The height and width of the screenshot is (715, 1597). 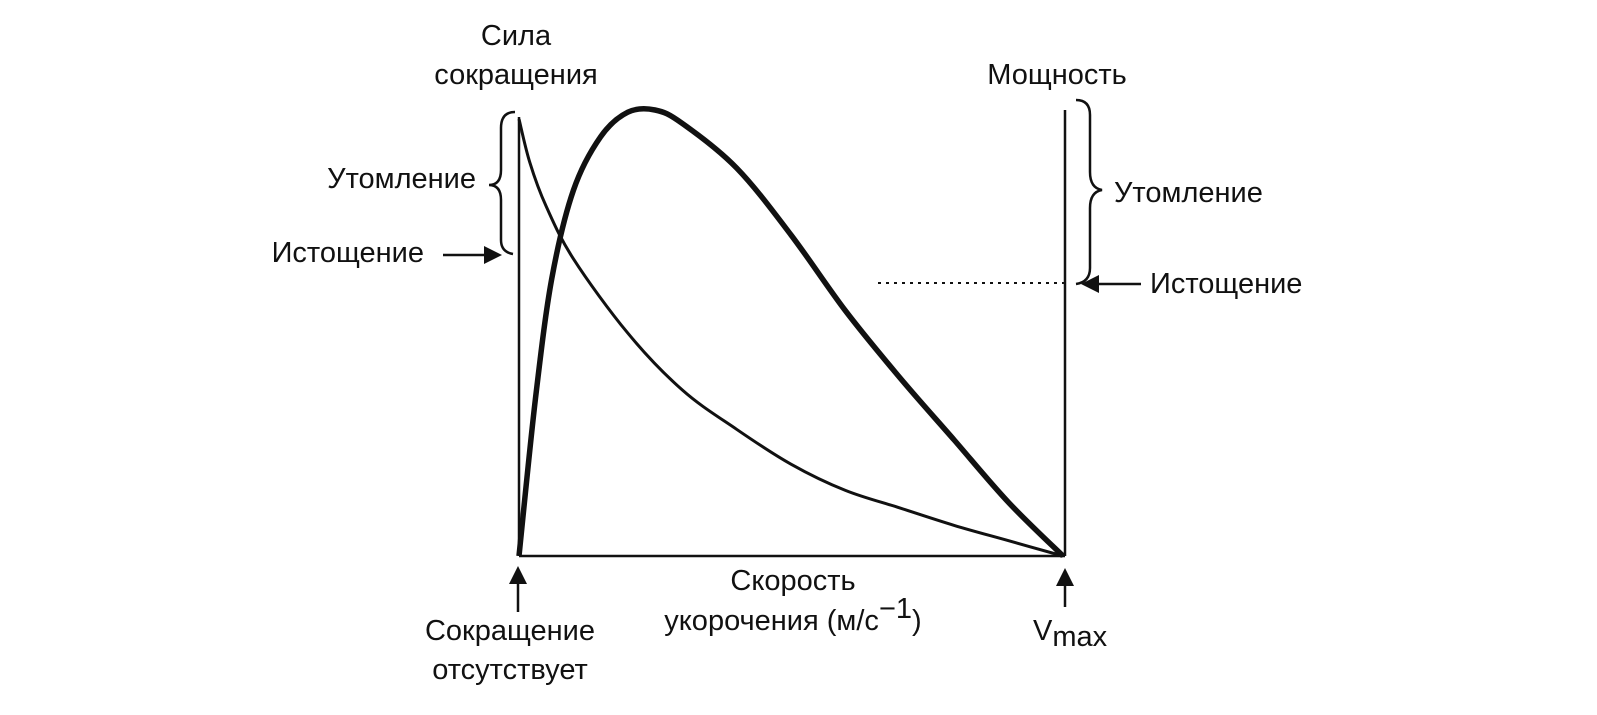 What do you see at coordinates (1188, 193) in the screenshot?
I see `fatigue-right-label: Утомление` at bounding box center [1188, 193].